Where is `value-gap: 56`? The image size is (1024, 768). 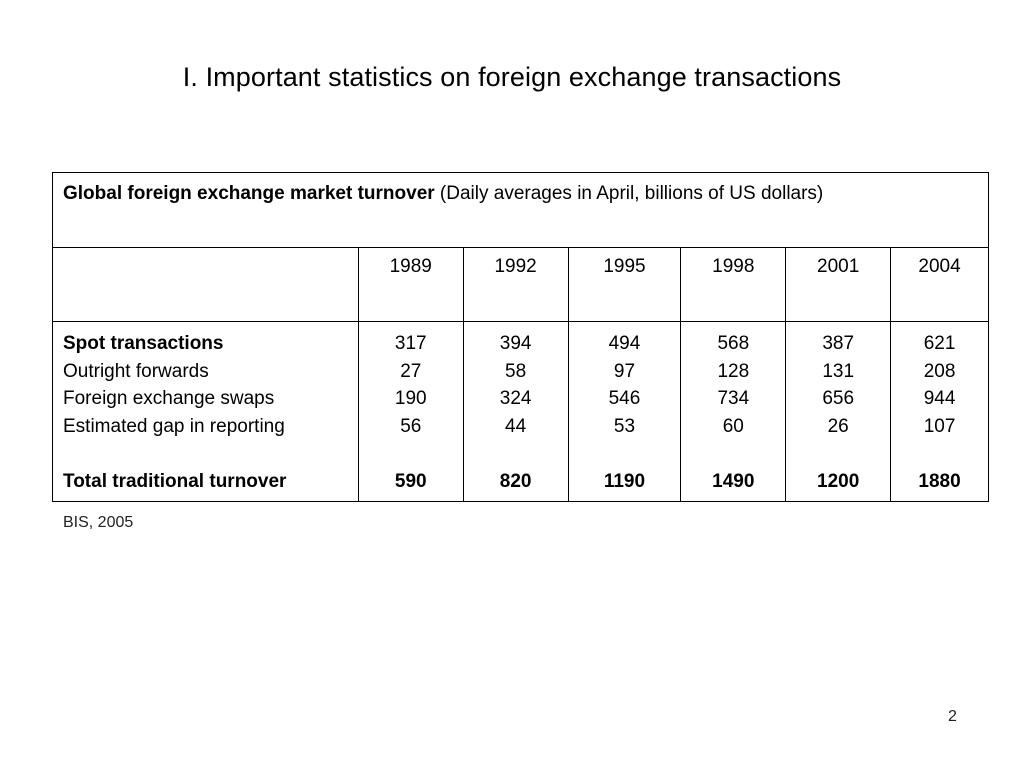
value-gap: 56 is located at coordinates (411, 426).